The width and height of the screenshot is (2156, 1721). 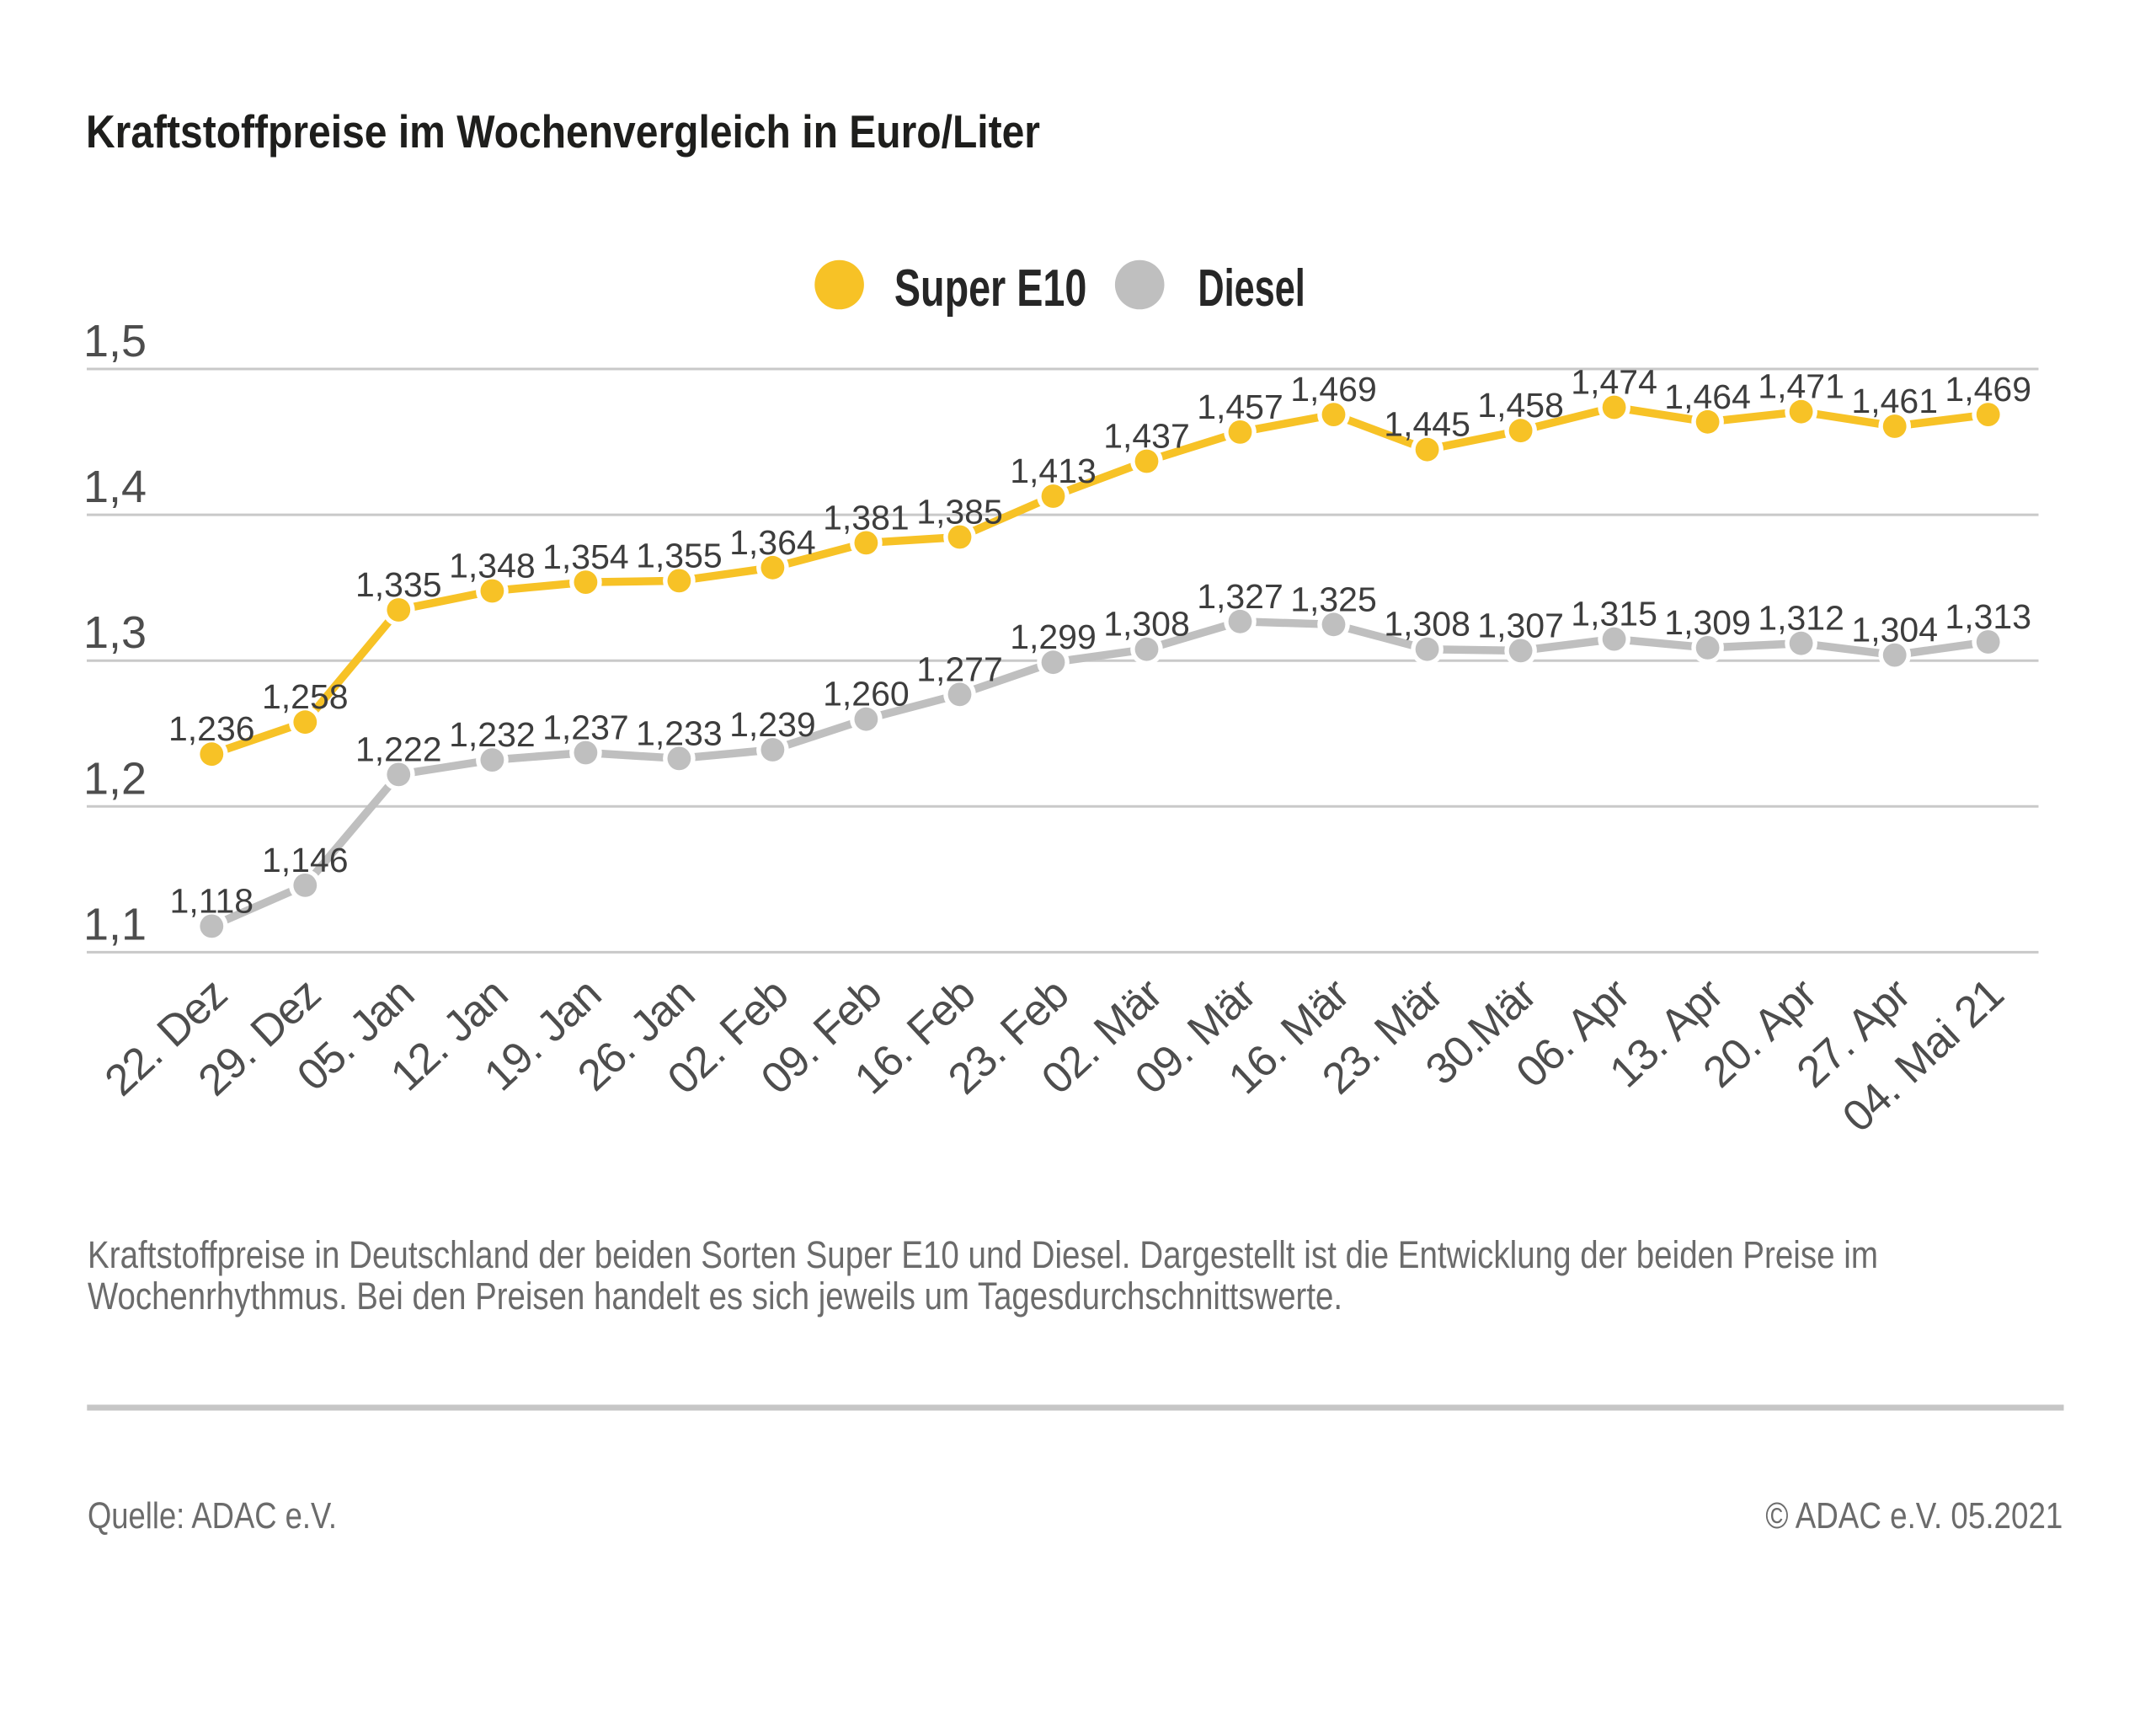 I want to click on svg-text: 1,364, so click(x=772, y=542).